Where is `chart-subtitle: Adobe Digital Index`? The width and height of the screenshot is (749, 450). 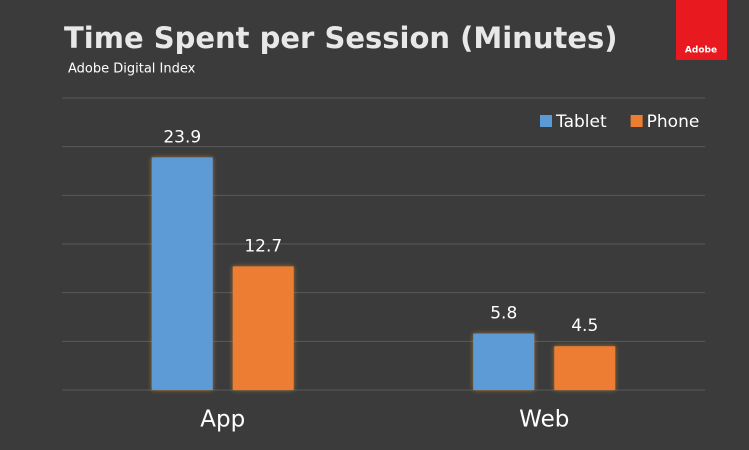 chart-subtitle: Adobe Digital Index is located at coordinates (132, 69).